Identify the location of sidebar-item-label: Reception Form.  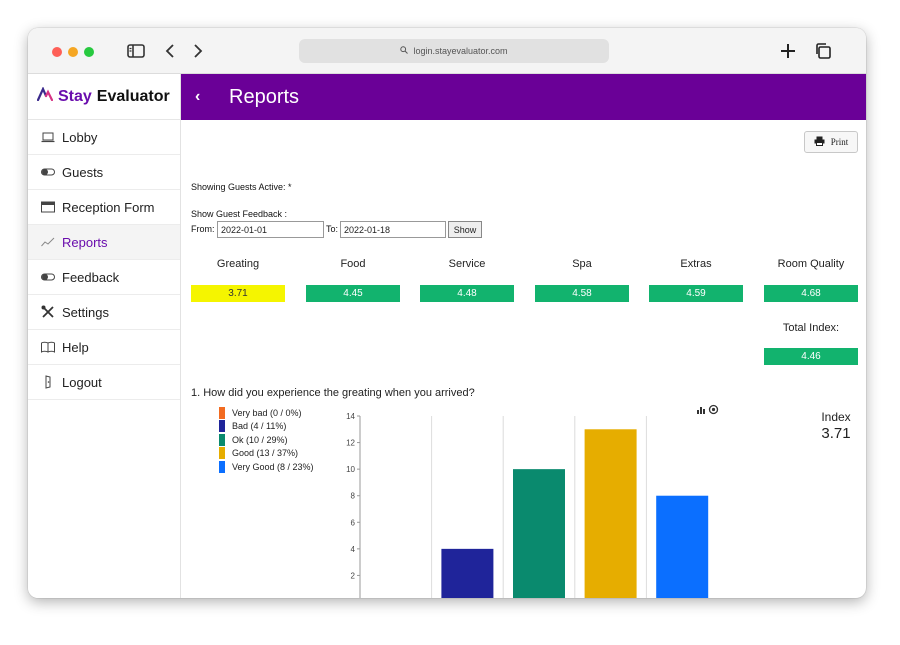
(108, 207).